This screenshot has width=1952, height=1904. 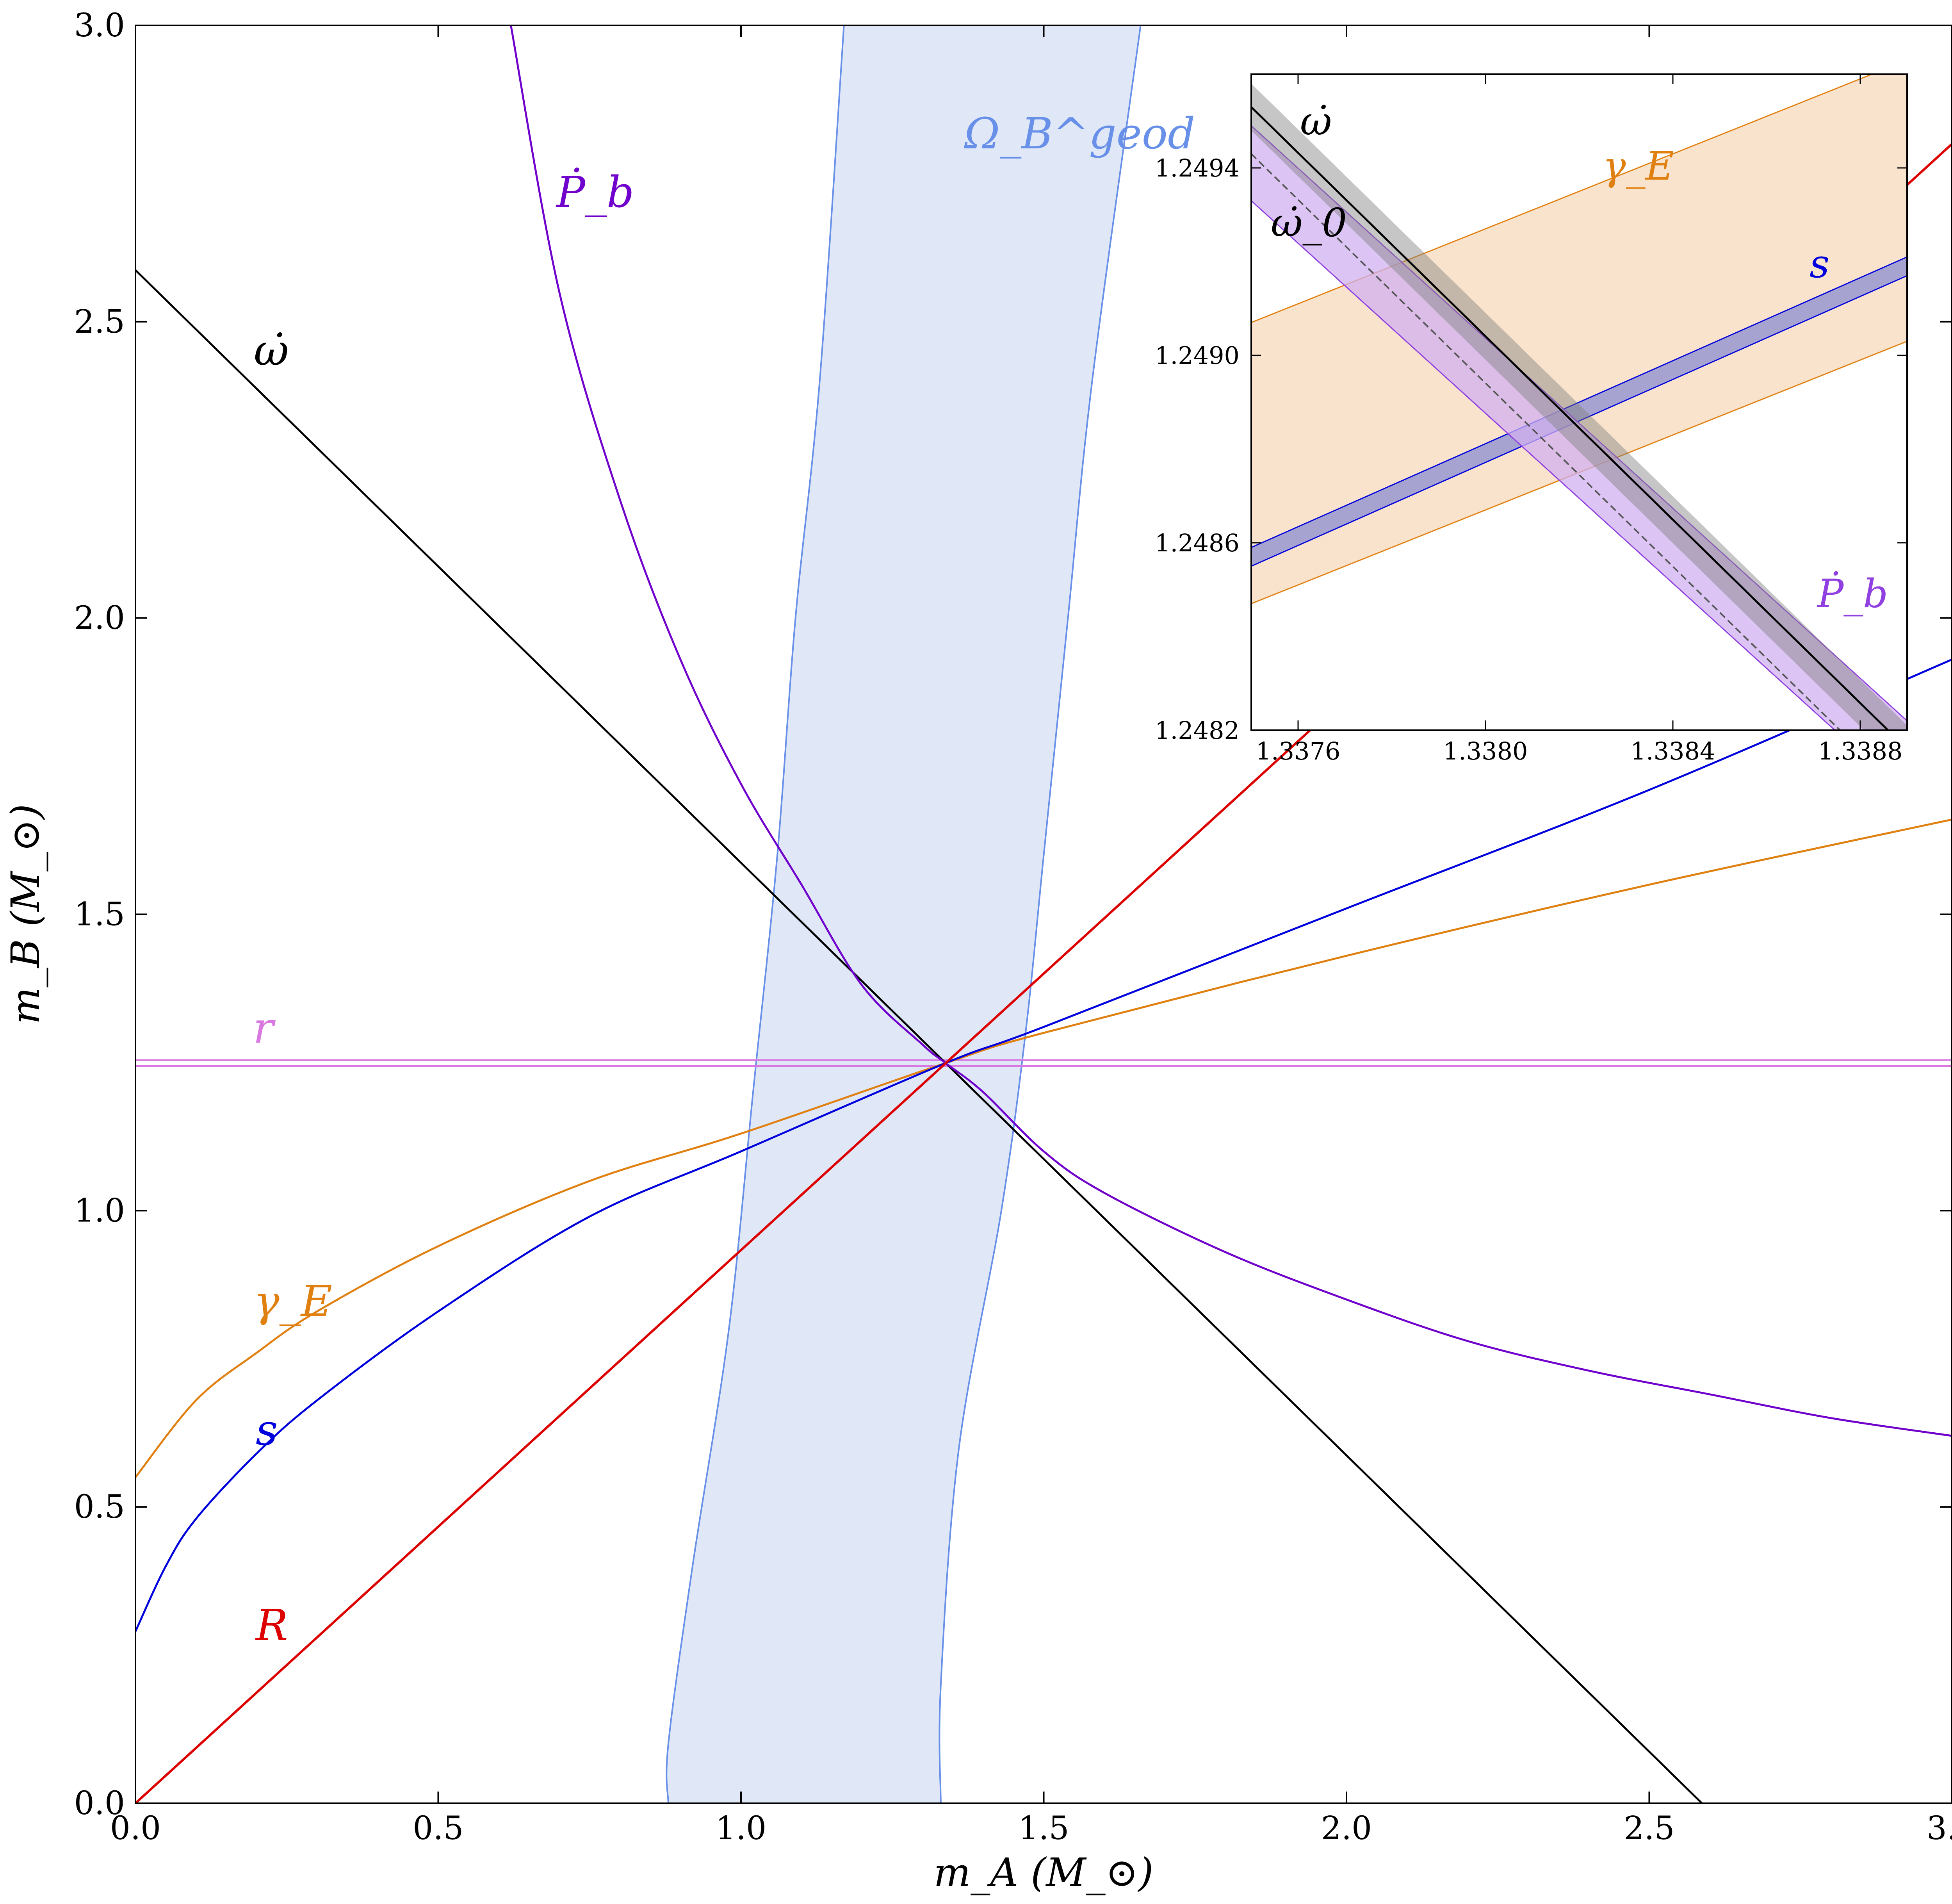 What do you see at coordinates (1940, 1828) in the screenshot?
I see `x-tick-label: 3.0` at bounding box center [1940, 1828].